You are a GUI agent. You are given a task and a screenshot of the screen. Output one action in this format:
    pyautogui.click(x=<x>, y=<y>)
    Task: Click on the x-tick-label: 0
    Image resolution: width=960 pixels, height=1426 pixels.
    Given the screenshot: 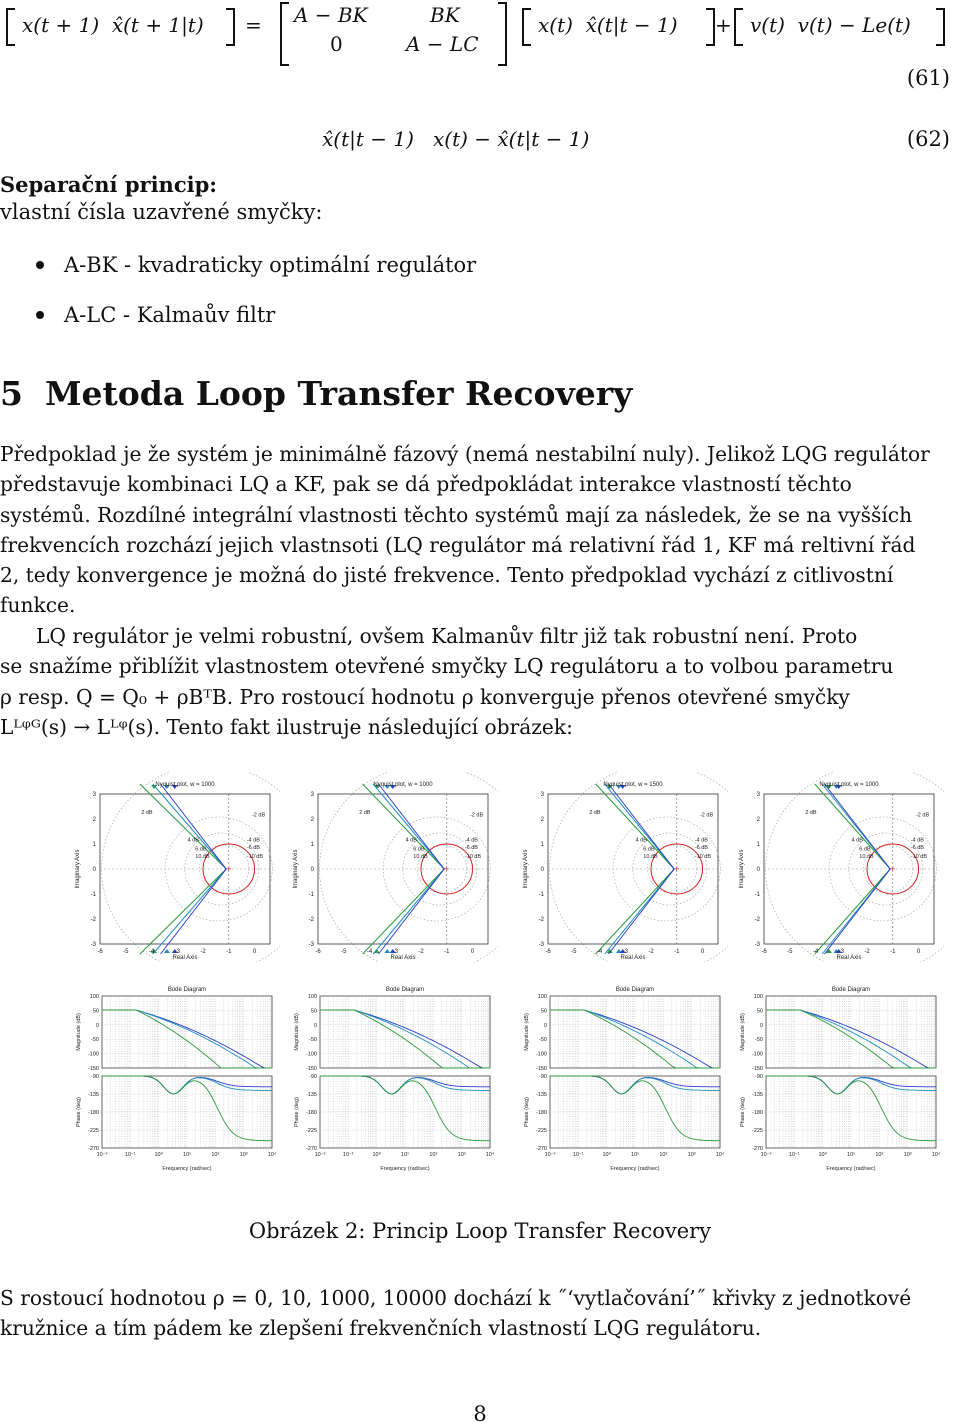 What is the action you would take?
    pyautogui.click(x=255, y=952)
    